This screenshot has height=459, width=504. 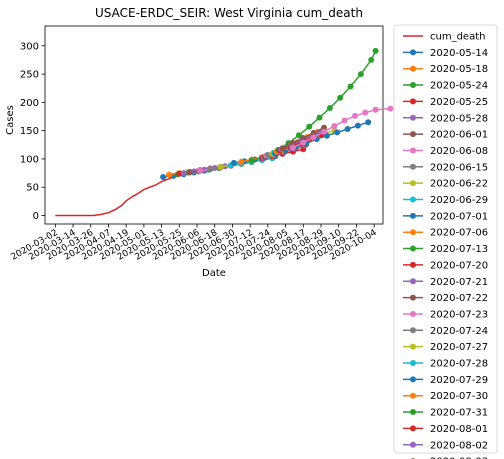 What do you see at coordinates (32, 188) in the screenshot?
I see `y-tick-label: 50` at bounding box center [32, 188].